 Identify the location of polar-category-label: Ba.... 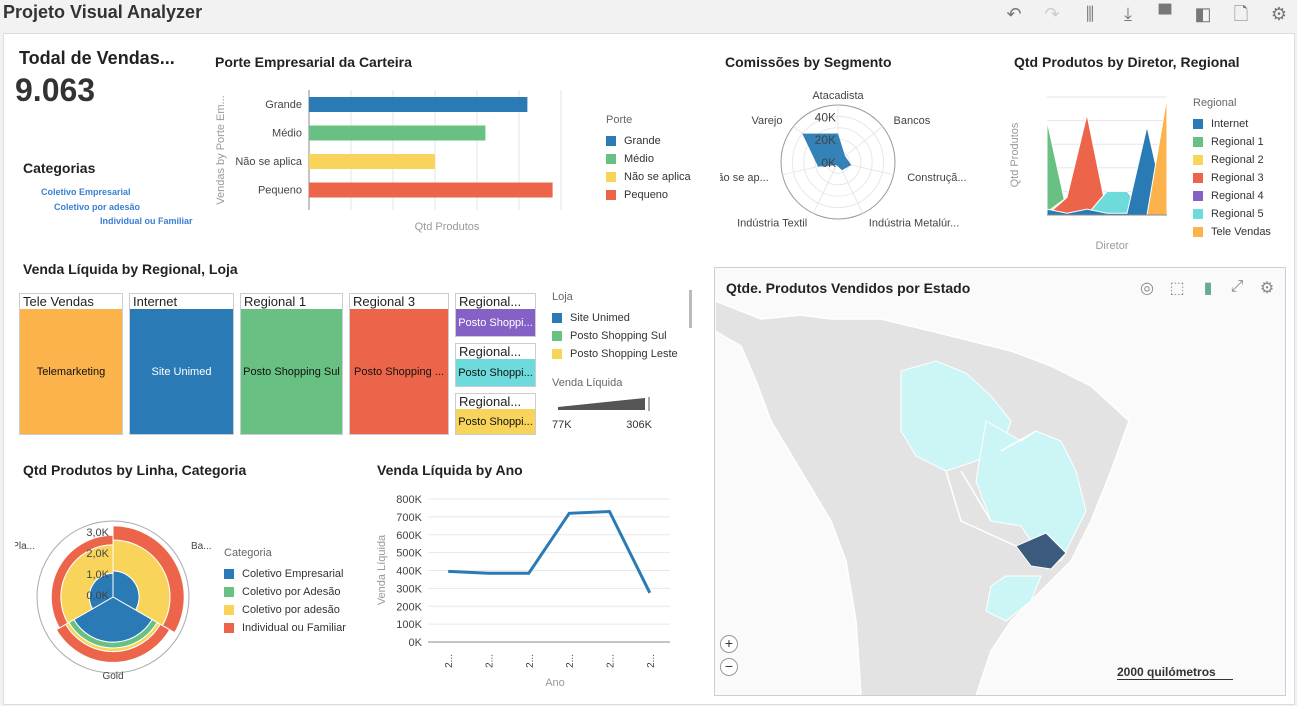
(201, 546).